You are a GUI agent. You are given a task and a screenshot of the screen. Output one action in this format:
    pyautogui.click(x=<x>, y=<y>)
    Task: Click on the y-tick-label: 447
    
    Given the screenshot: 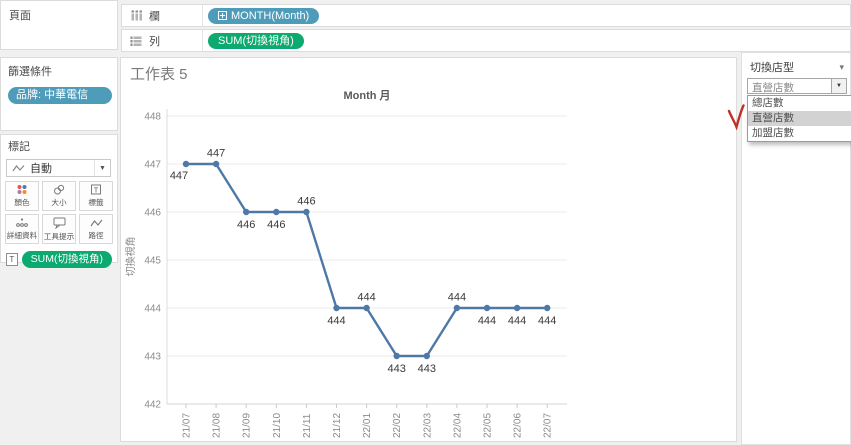 What is the action you would take?
    pyautogui.click(x=152, y=165)
    